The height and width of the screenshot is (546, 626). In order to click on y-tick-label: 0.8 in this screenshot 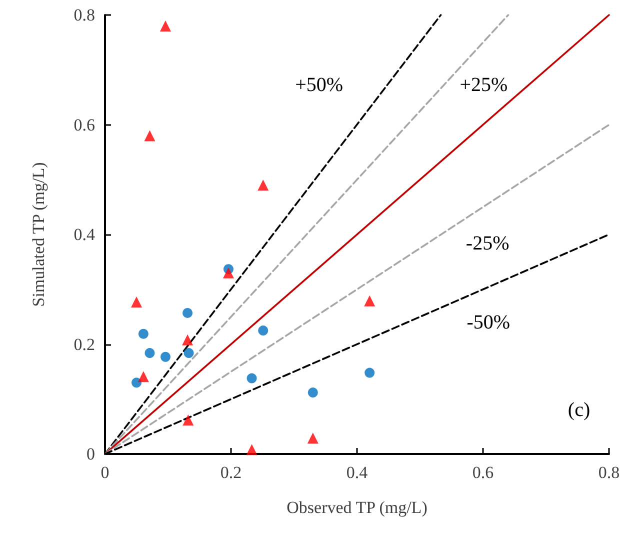, I will do `click(84, 15)`.